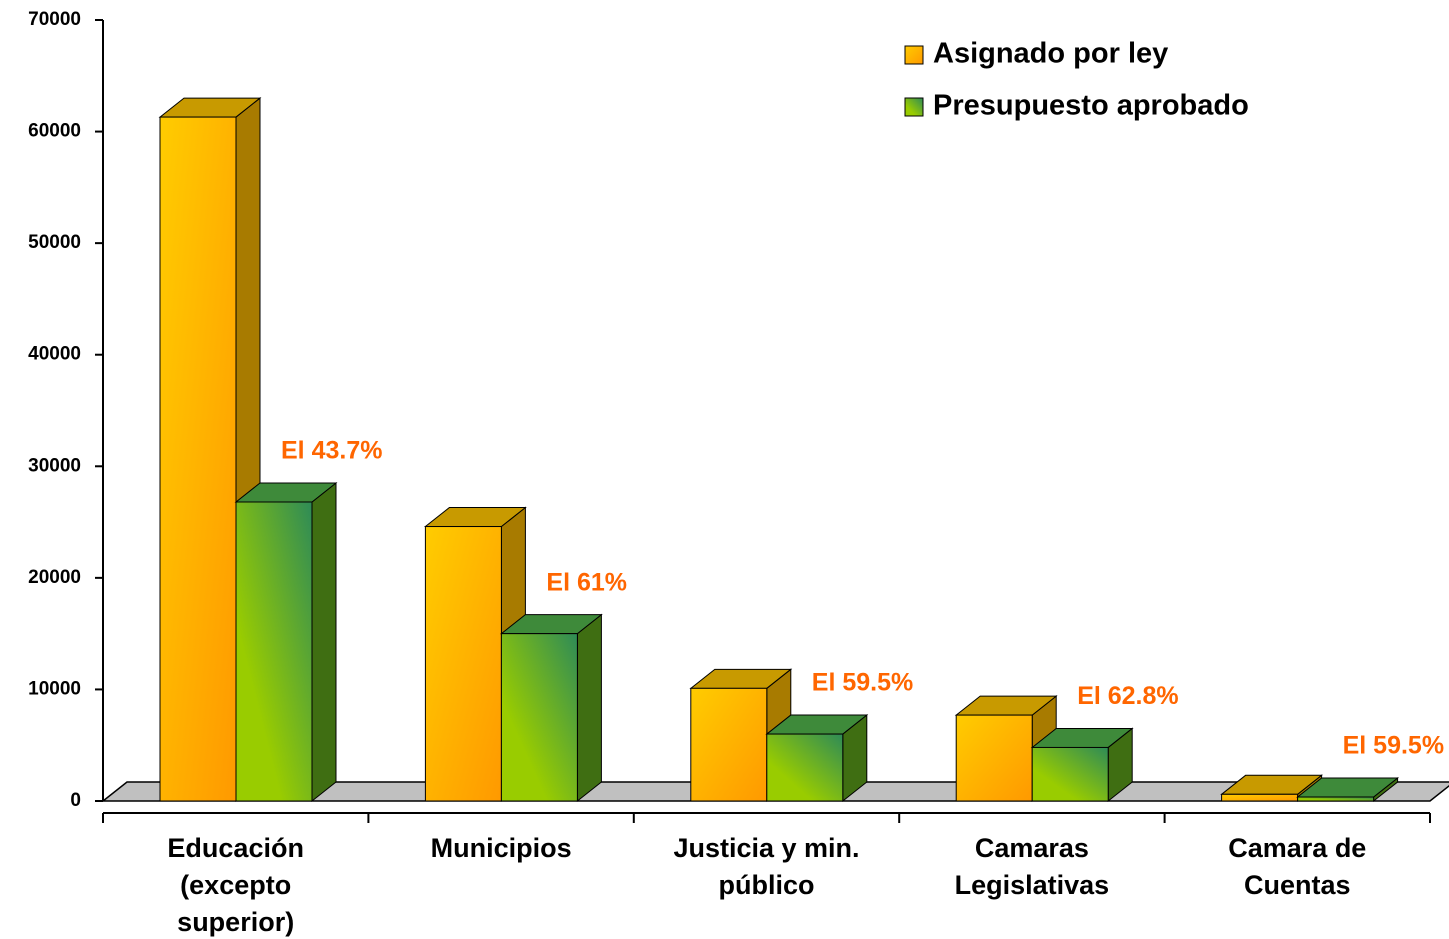 The width and height of the screenshot is (1449, 939). Describe the element at coordinates (1091, 106) in the screenshot. I see `legend-label: Presupuesto aprobado` at that location.